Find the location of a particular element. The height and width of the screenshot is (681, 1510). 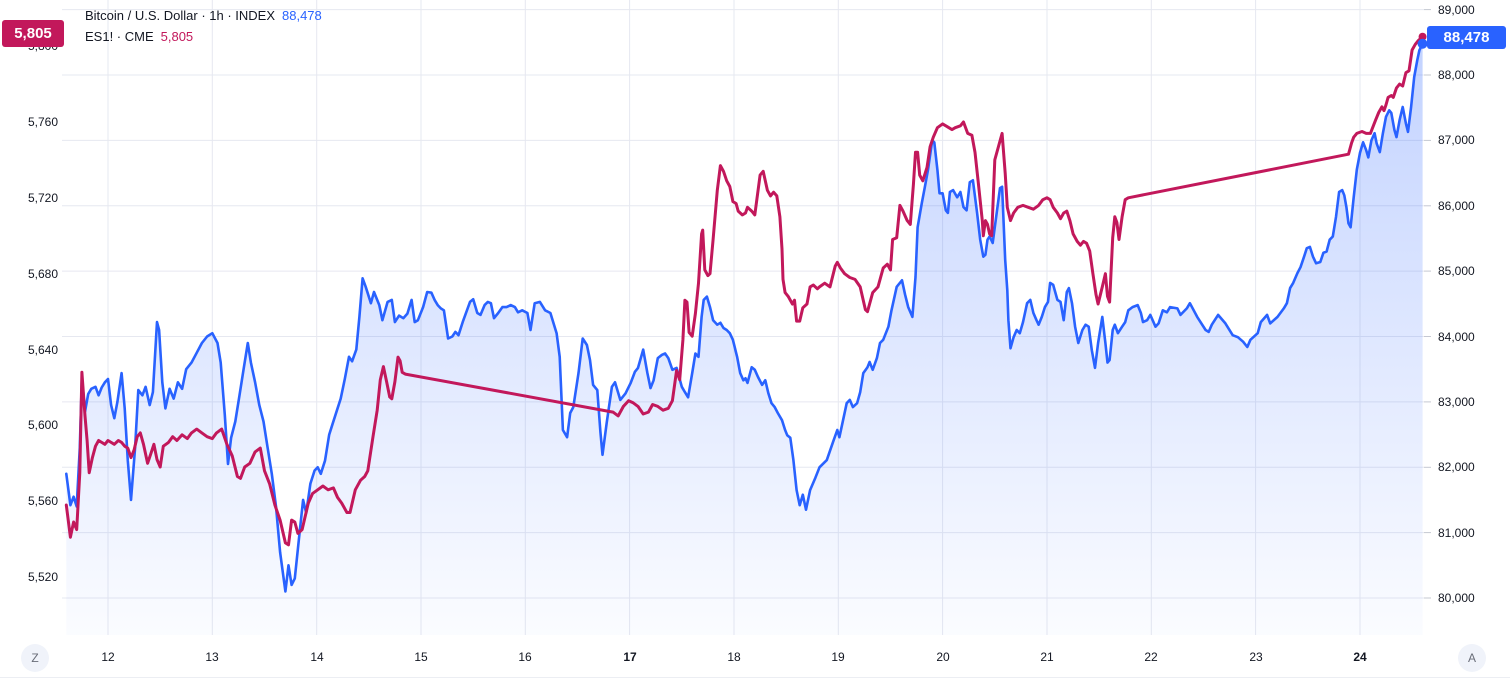

left-axis-tick-label: 5,640 is located at coordinates (42, 350).